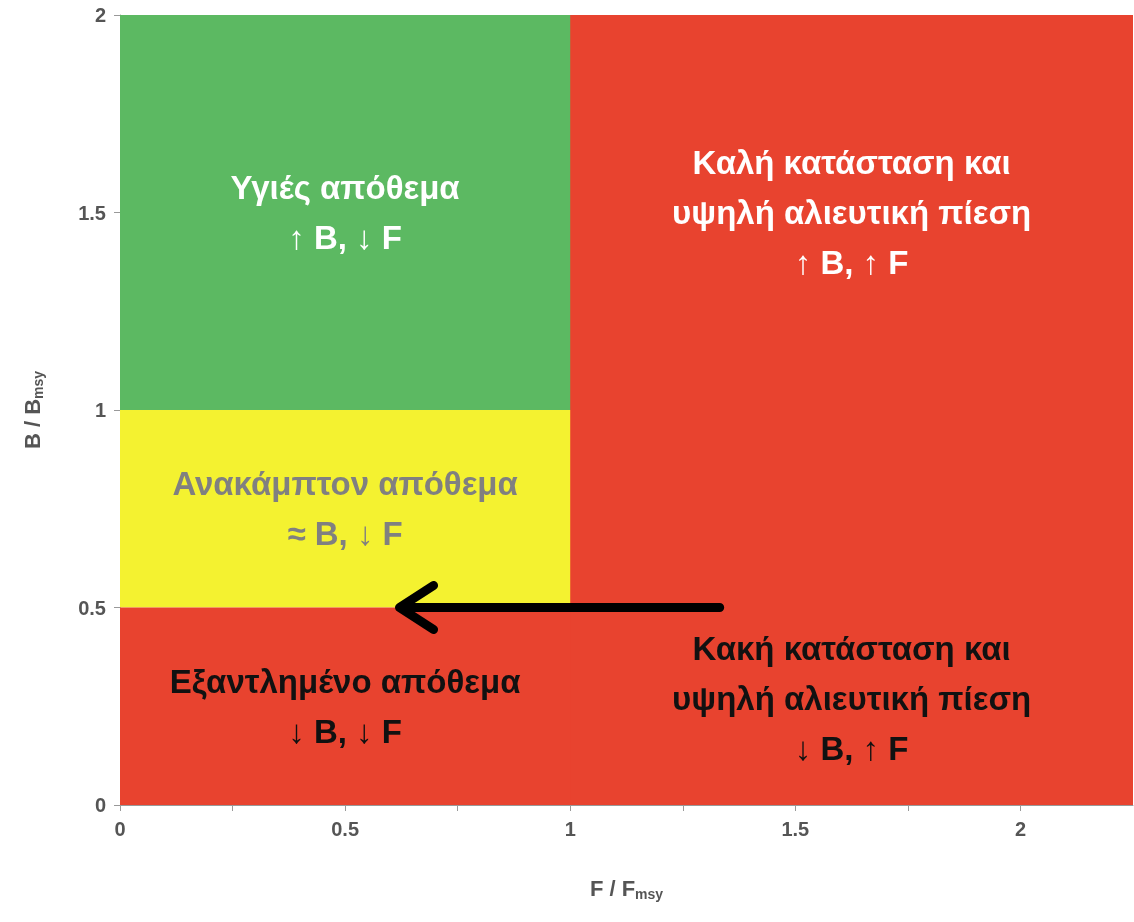 The width and height of the screenshot is (1134, 922). What do you see at coordinates (345, 509) in the screenshot?
I see `band-label: Ανακάμπτον απόθεμα ≈ B, ↓ F` at bounding box center [345, 509].